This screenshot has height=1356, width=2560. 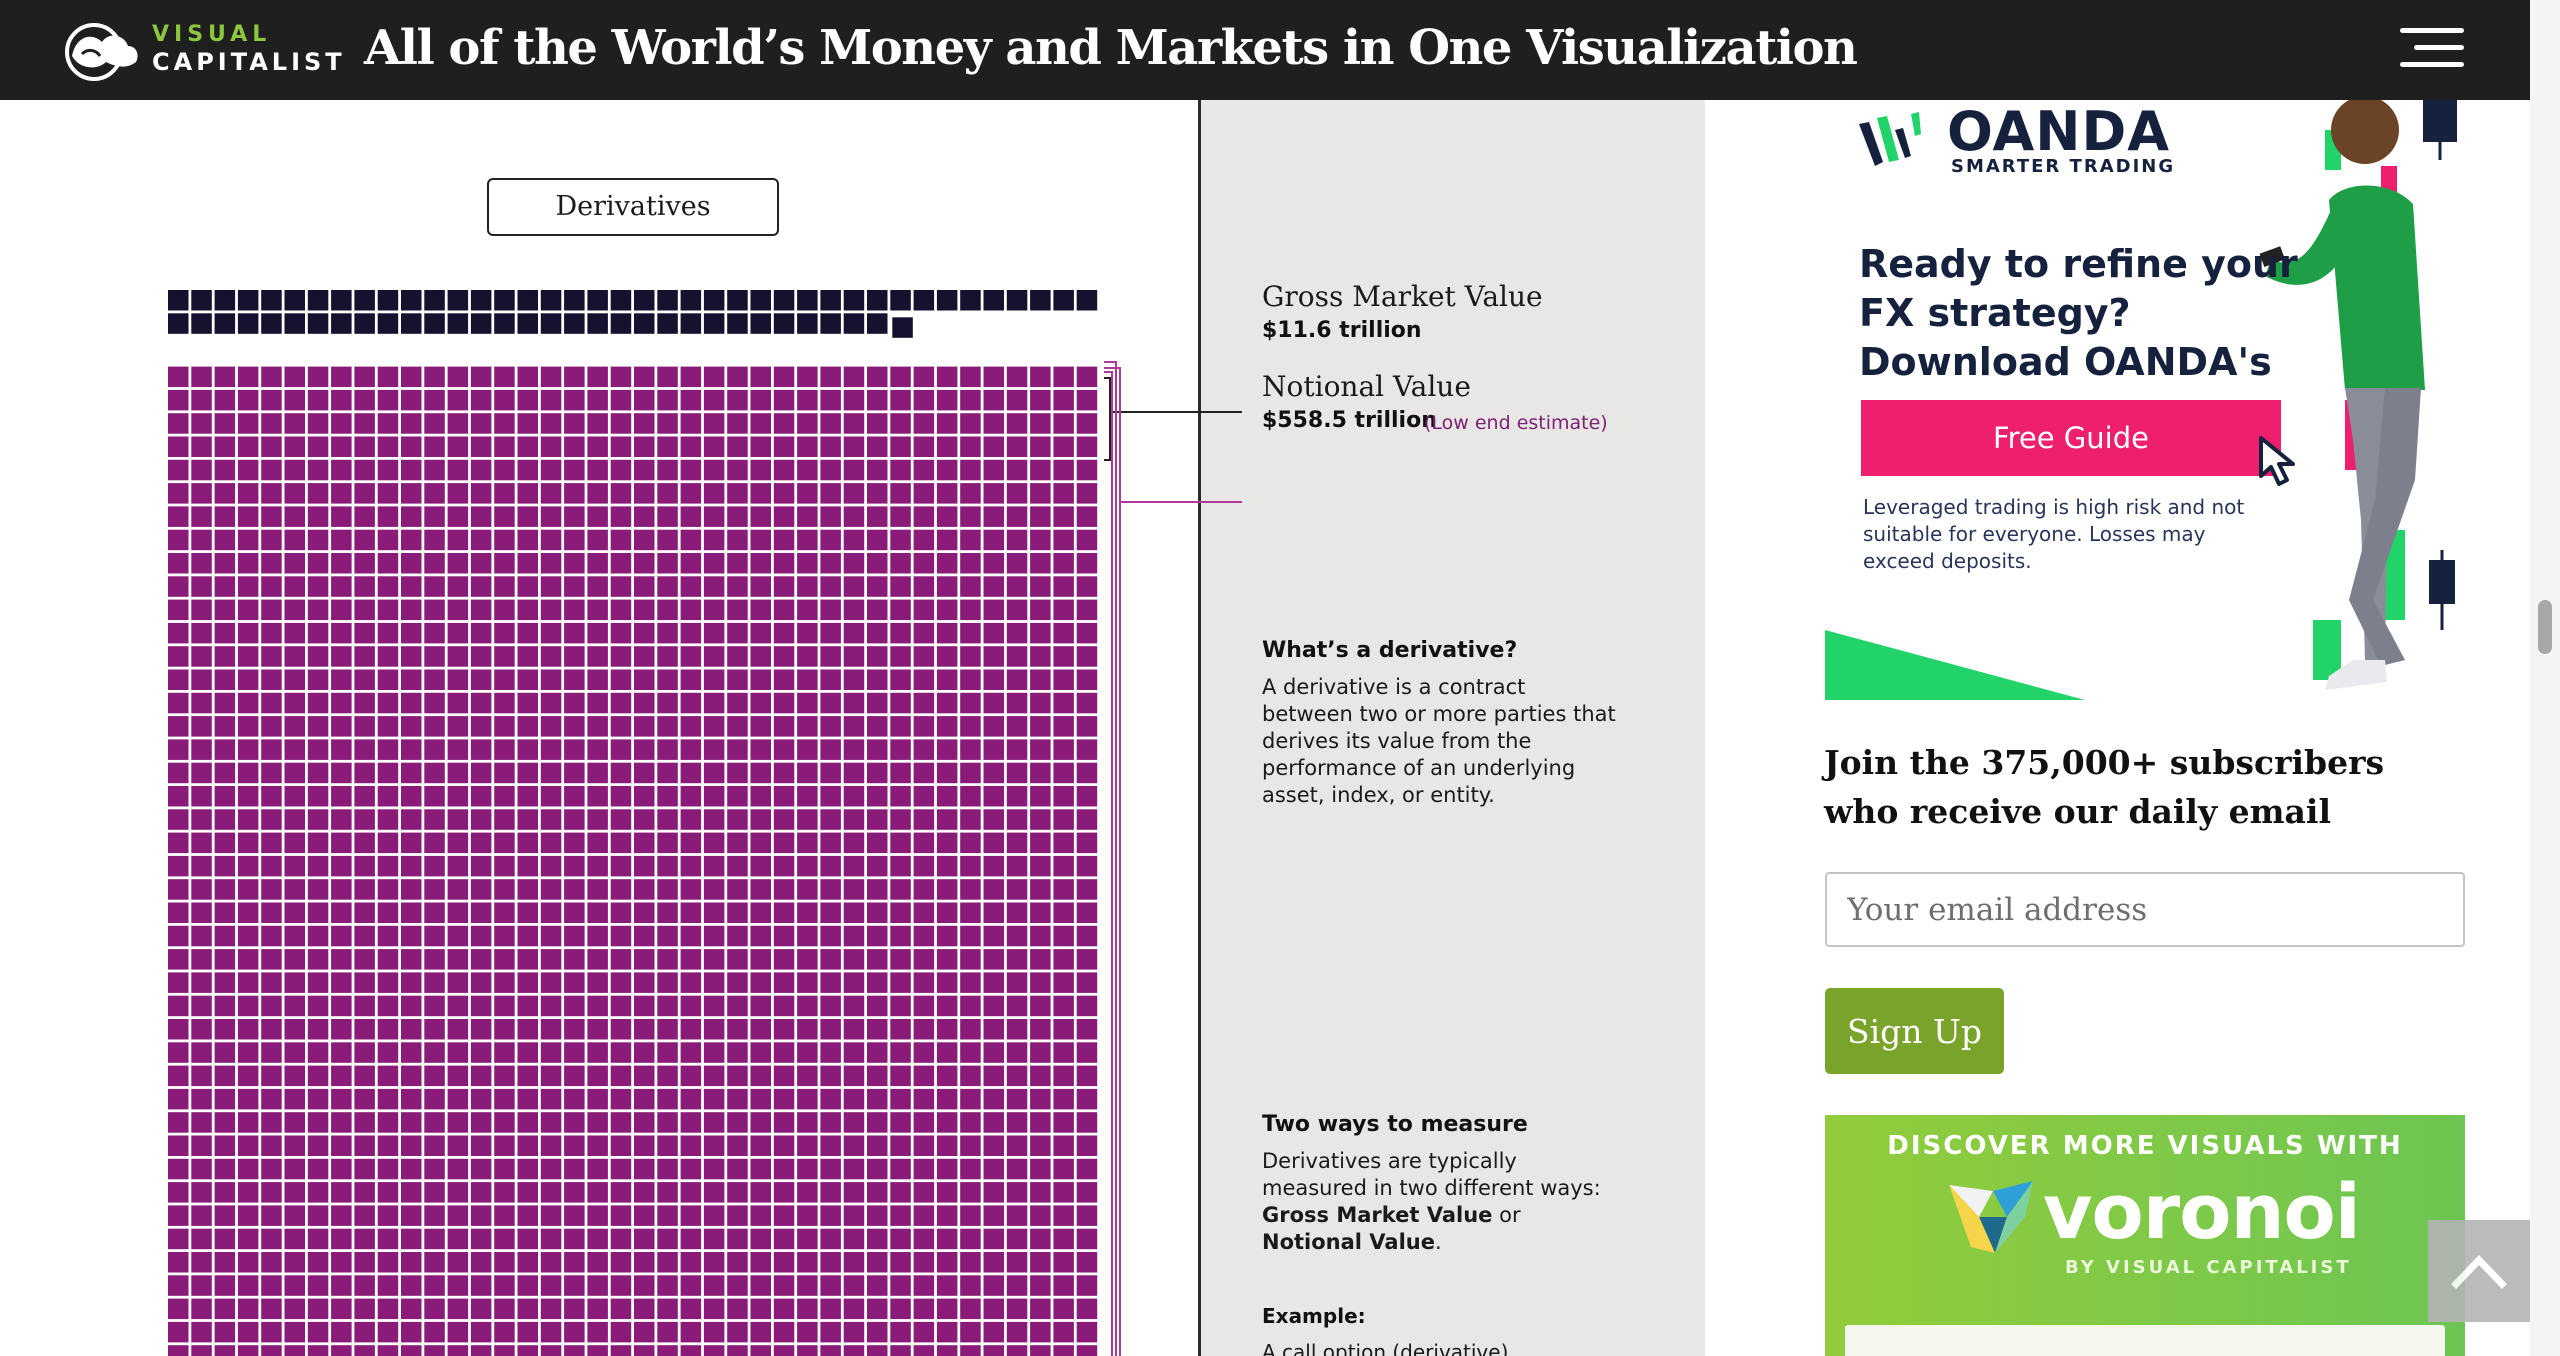 What do you see at coordinates (2479, 1271) in the screenshot?
I see `scroll-to-top-button` at bounding box center [2479, 1271].